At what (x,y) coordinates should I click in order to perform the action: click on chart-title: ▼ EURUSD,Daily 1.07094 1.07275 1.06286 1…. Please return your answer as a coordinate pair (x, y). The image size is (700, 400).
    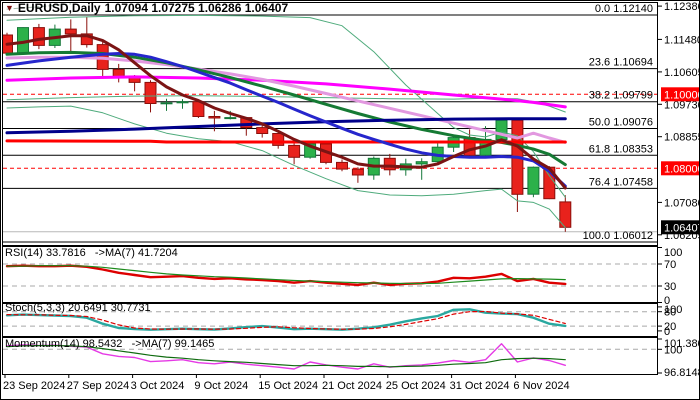
    Looking at the image, I should click on (146, 8).